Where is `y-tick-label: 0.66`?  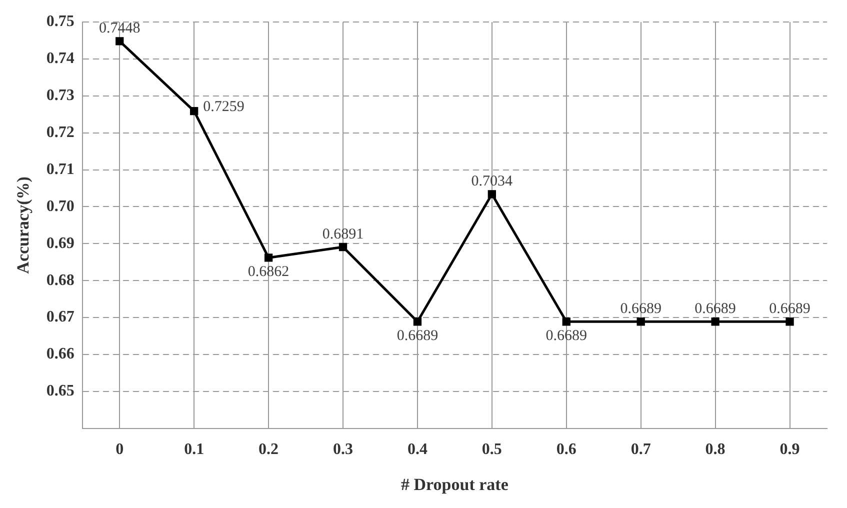 y-tick-label: 0.66 is located at coordinates (60, 354).